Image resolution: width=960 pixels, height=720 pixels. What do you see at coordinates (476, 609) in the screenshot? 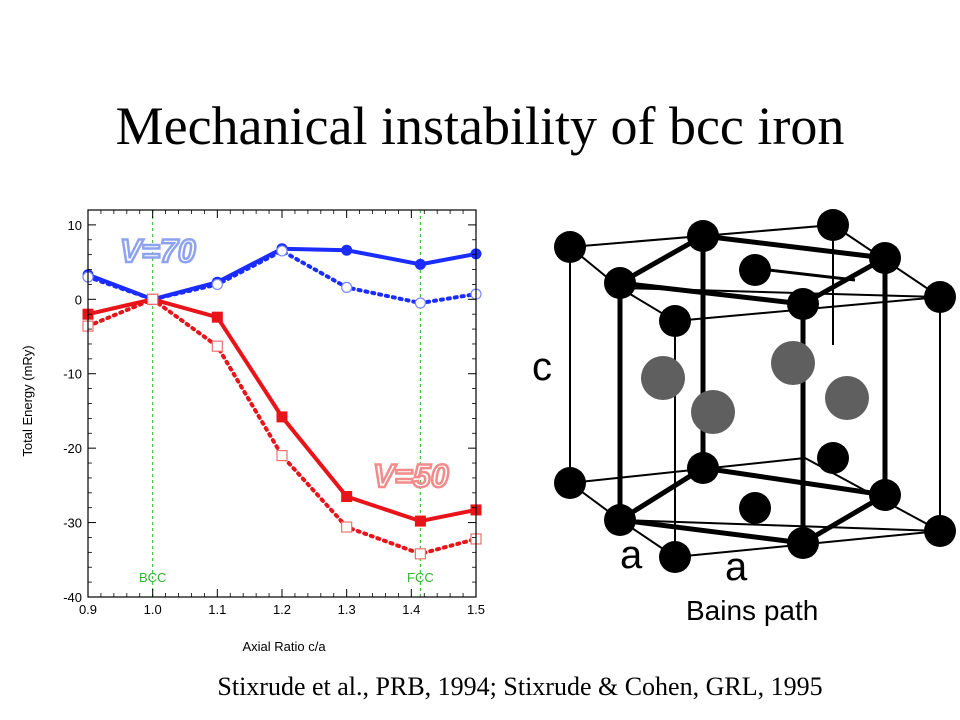
I see `x-tick-label: 1.5` at bounding box center [476, 609].